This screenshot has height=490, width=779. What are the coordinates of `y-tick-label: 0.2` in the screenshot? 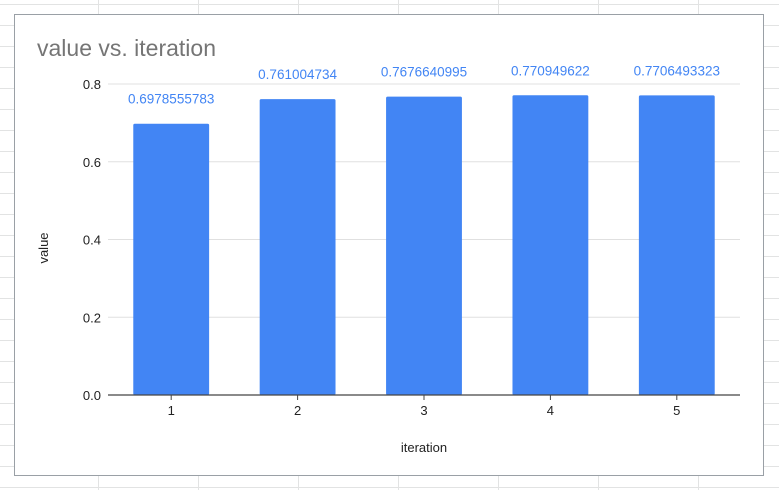 It's located at (92, 317).